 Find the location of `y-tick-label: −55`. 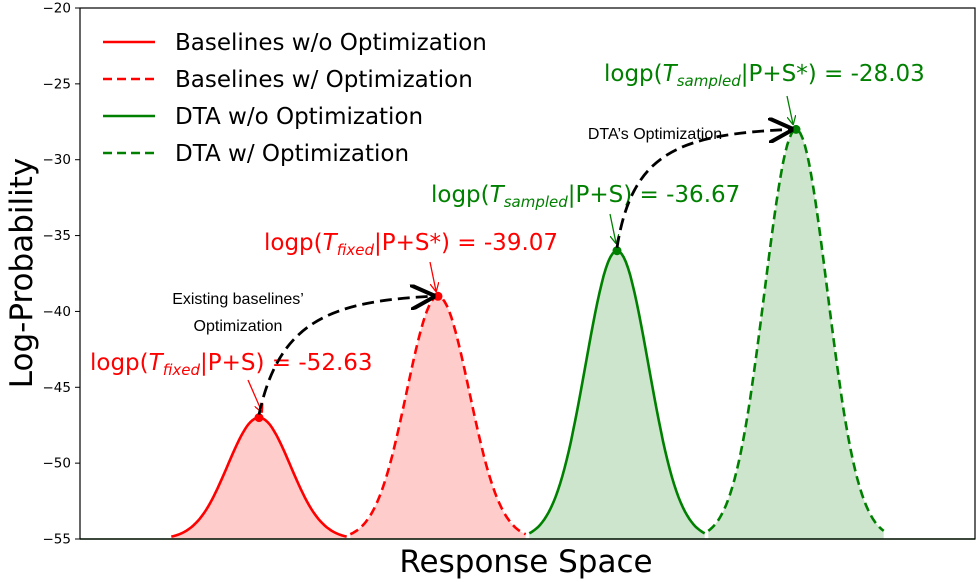

y-tick-label: −55 is located at coordinates (57, 540).